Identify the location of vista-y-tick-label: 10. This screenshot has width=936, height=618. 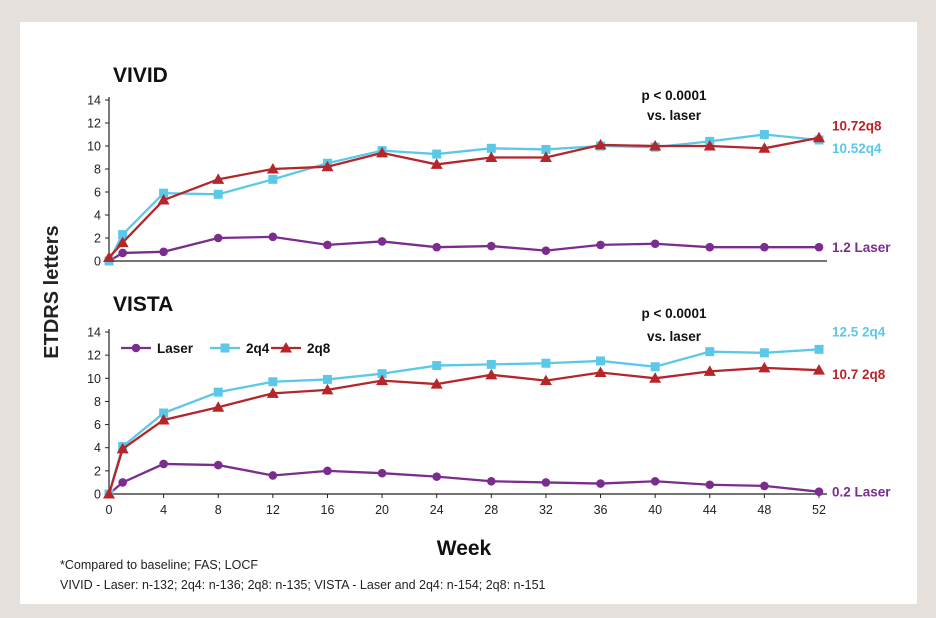
(94, 379).